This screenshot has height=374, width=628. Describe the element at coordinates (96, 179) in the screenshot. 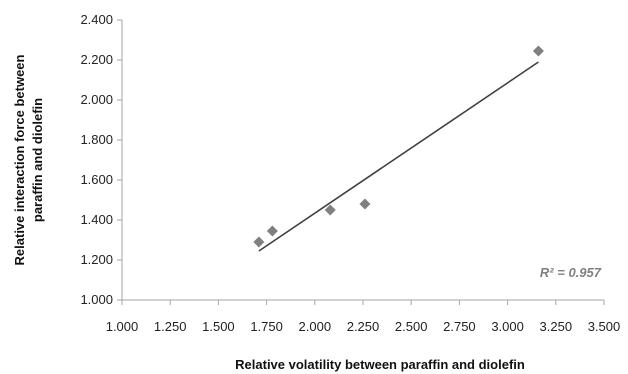

I see `y-tick-label: 1.600` at that location.